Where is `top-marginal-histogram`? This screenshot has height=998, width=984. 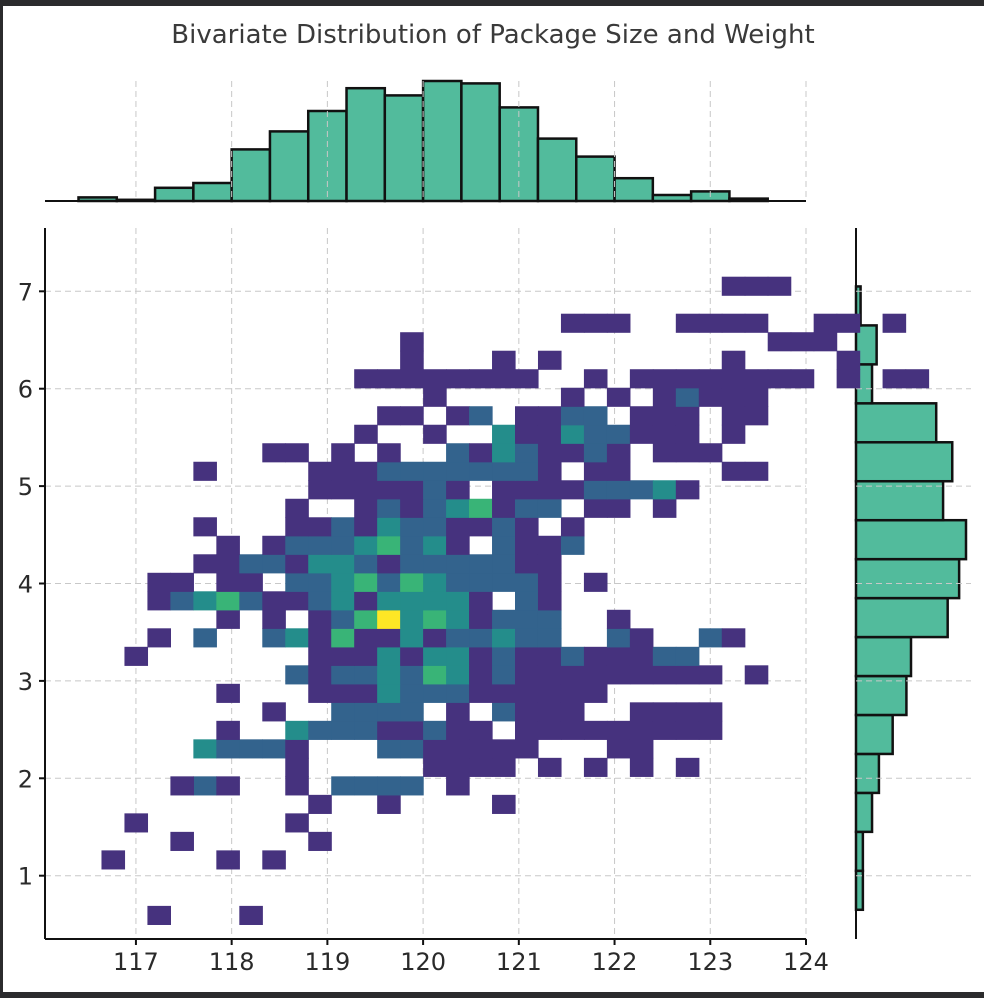
top-marginal-histogram is located at coordinates (425, 141).